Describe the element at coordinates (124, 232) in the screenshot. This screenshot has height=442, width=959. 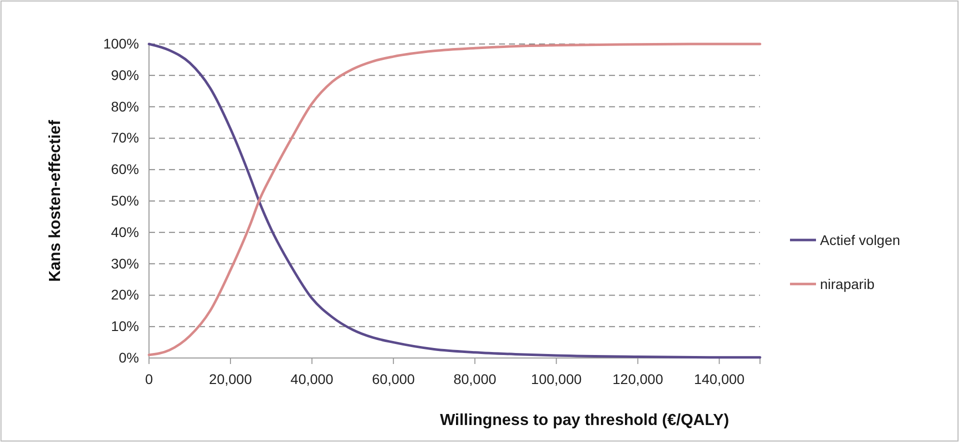
I see `y-tick-label: 40%` at that location.